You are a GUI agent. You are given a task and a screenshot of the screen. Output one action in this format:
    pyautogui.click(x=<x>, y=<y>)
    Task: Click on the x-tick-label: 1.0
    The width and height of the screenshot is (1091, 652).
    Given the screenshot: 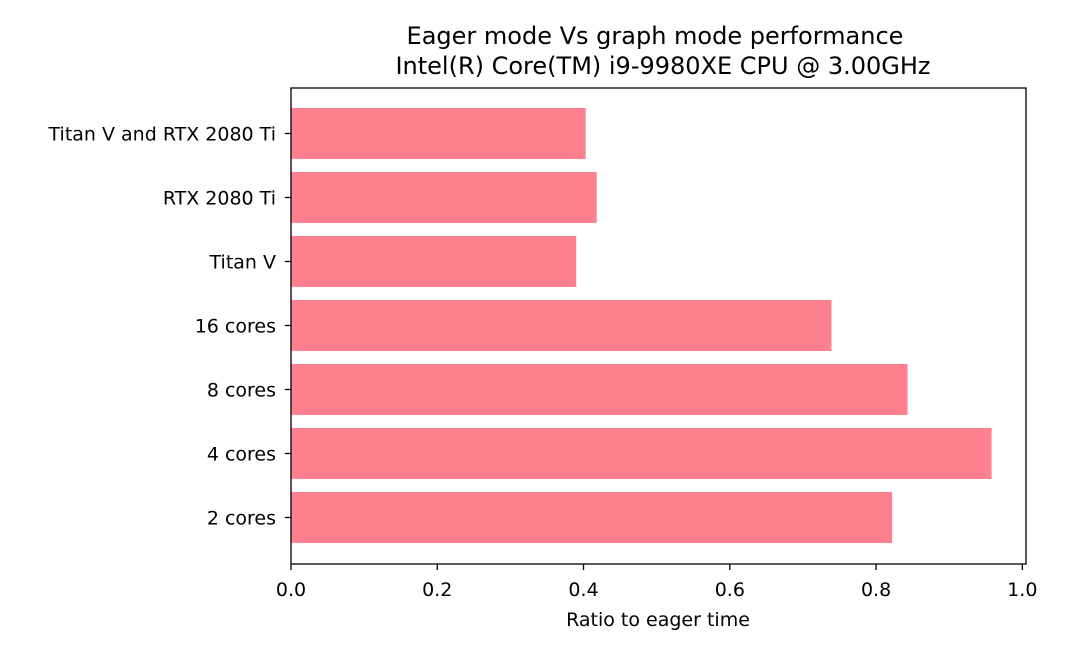 What is the action you would take?
    pyautogui.click(x=1022, y=590)
    